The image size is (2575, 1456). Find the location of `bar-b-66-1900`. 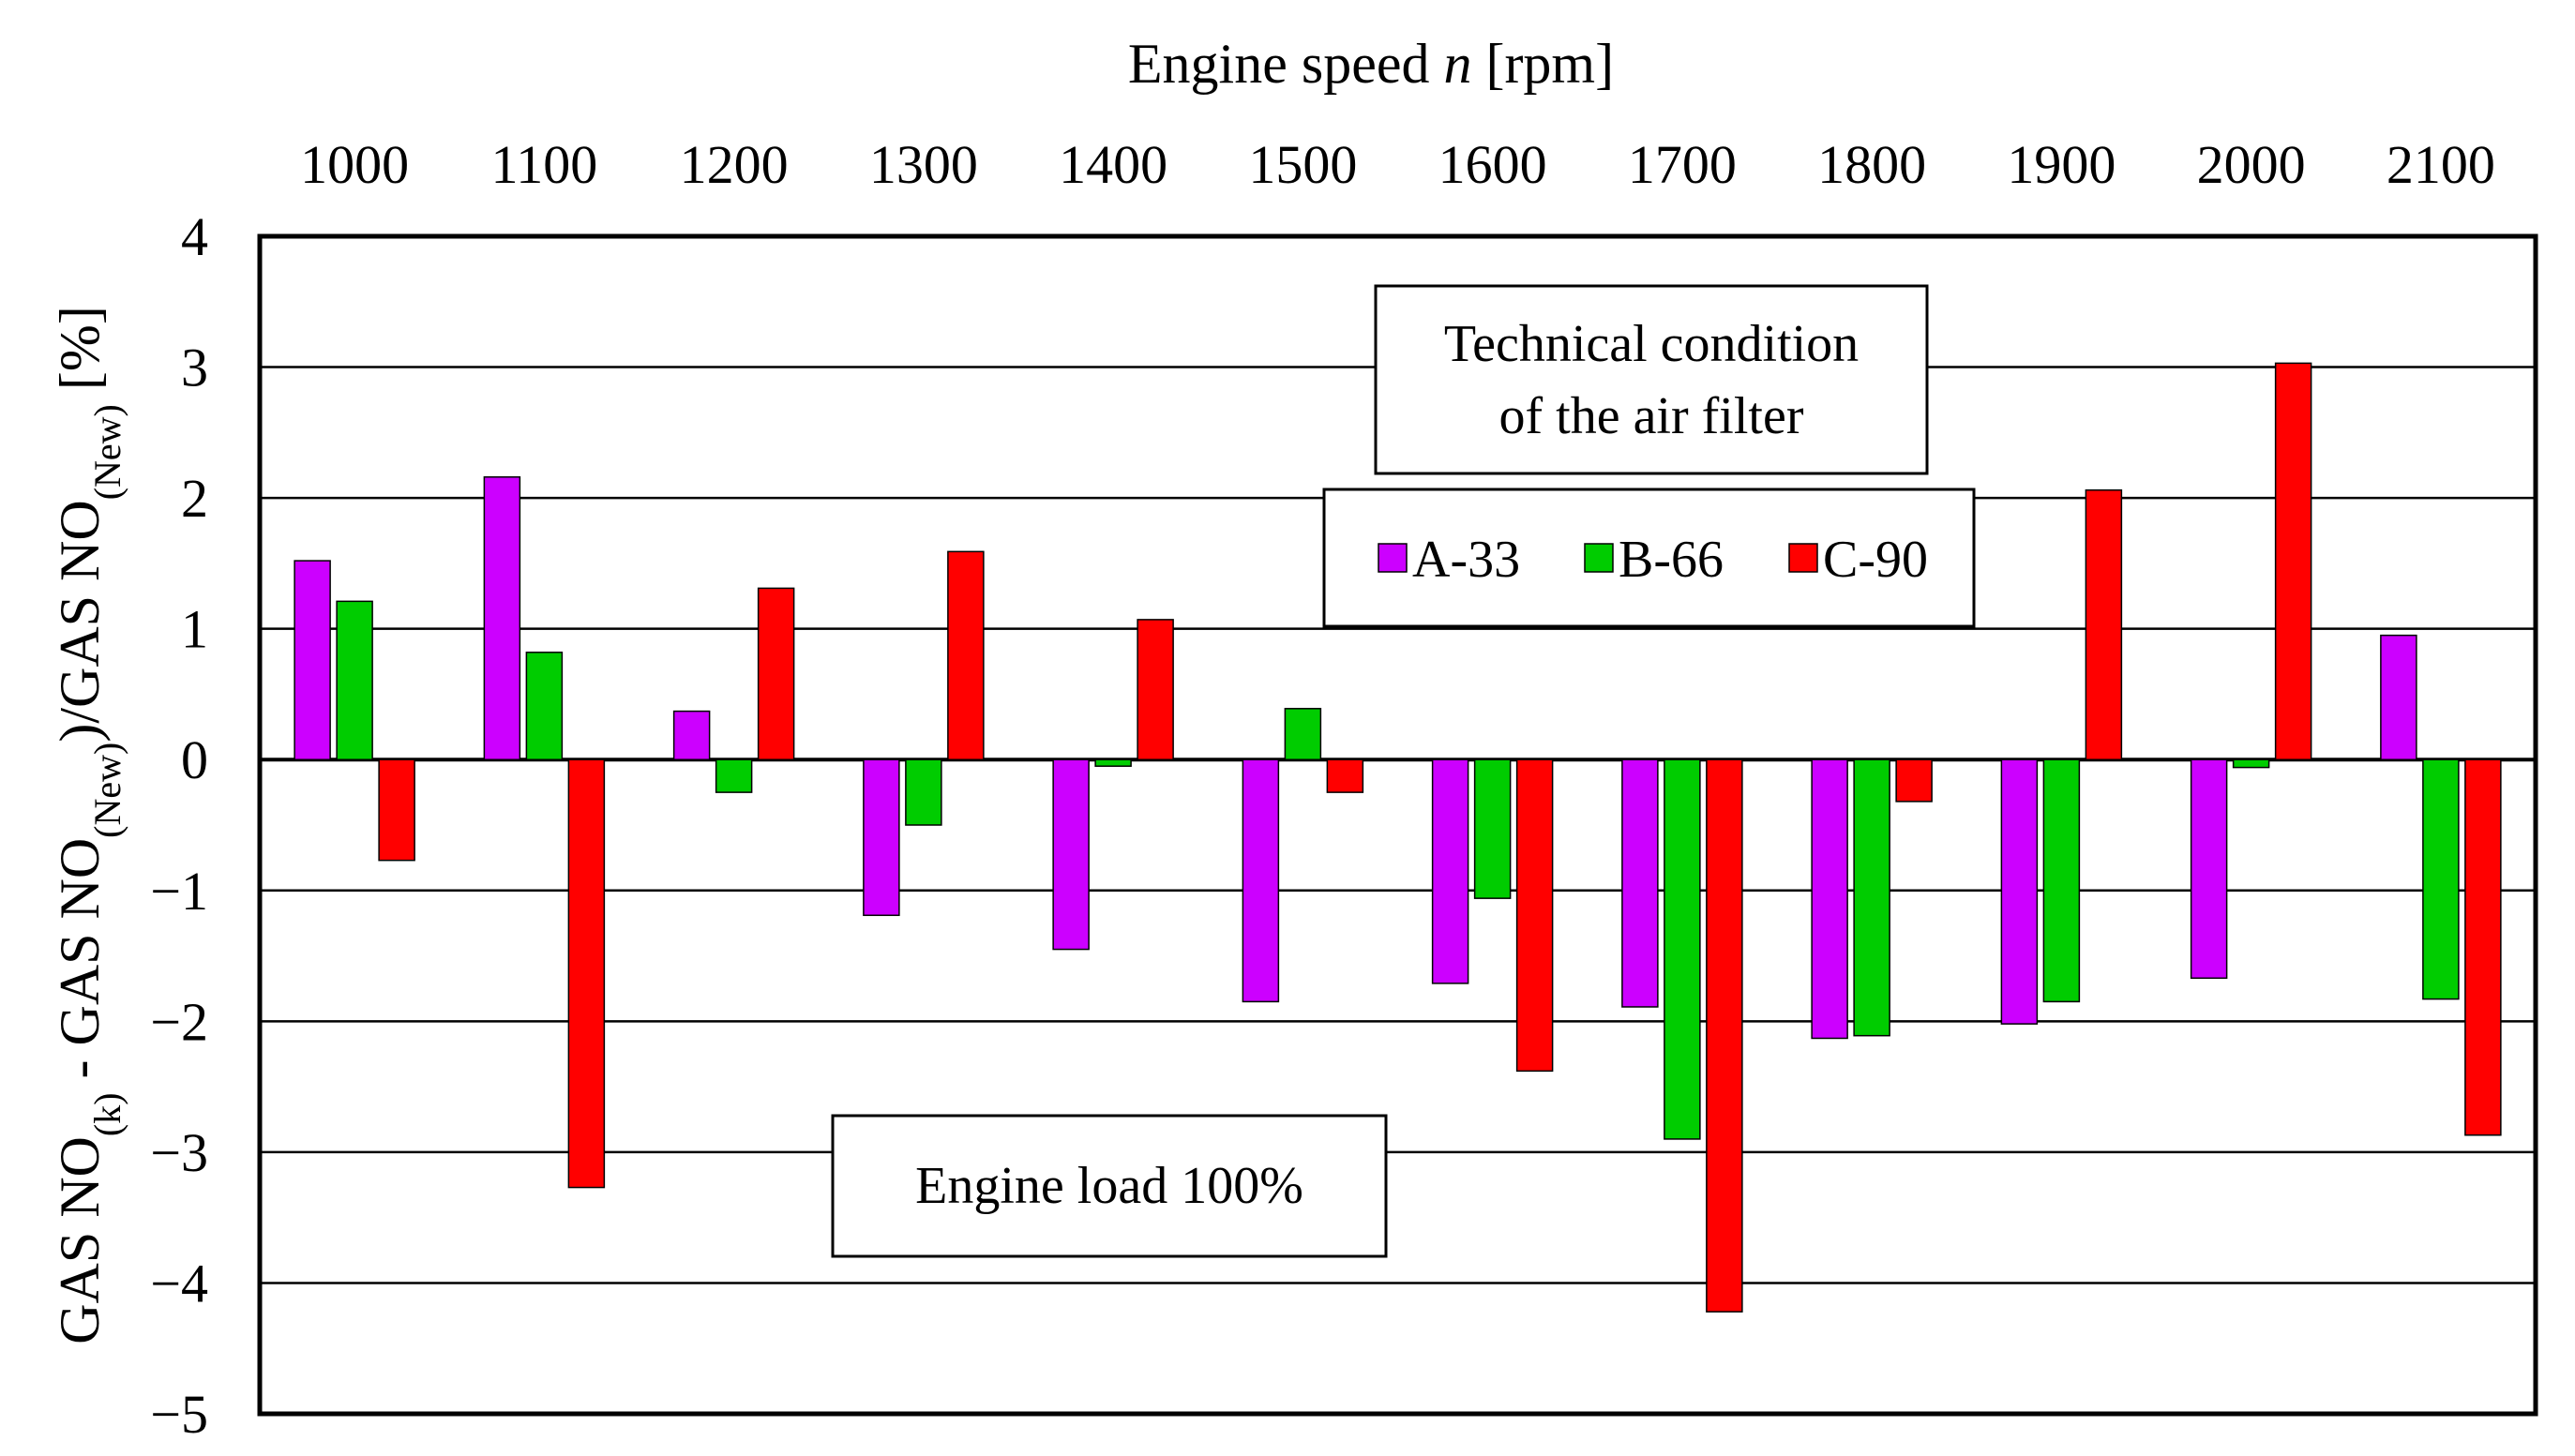

bar-b-66-1900 is located at coordinates (2061, 880).